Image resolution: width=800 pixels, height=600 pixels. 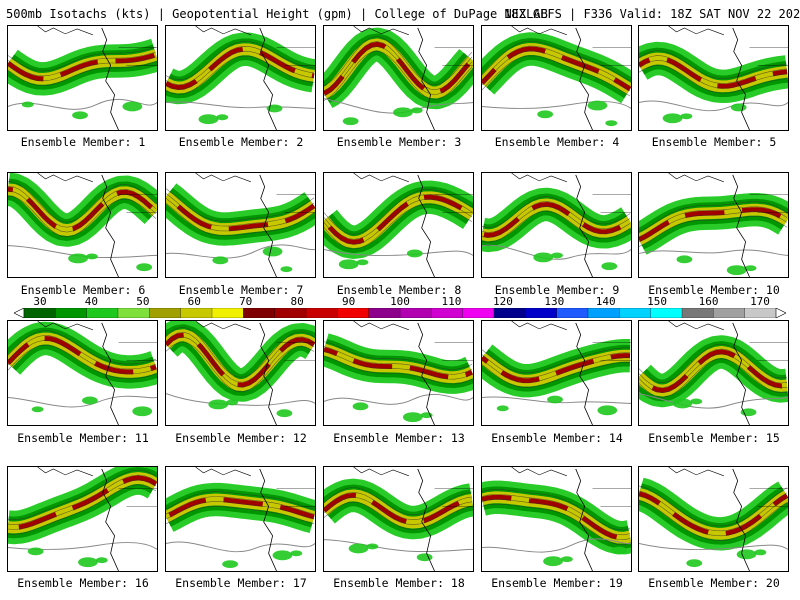 I want to click on ensemble-member-label: Ensemble Member: 2, so click(x=241, y=142).